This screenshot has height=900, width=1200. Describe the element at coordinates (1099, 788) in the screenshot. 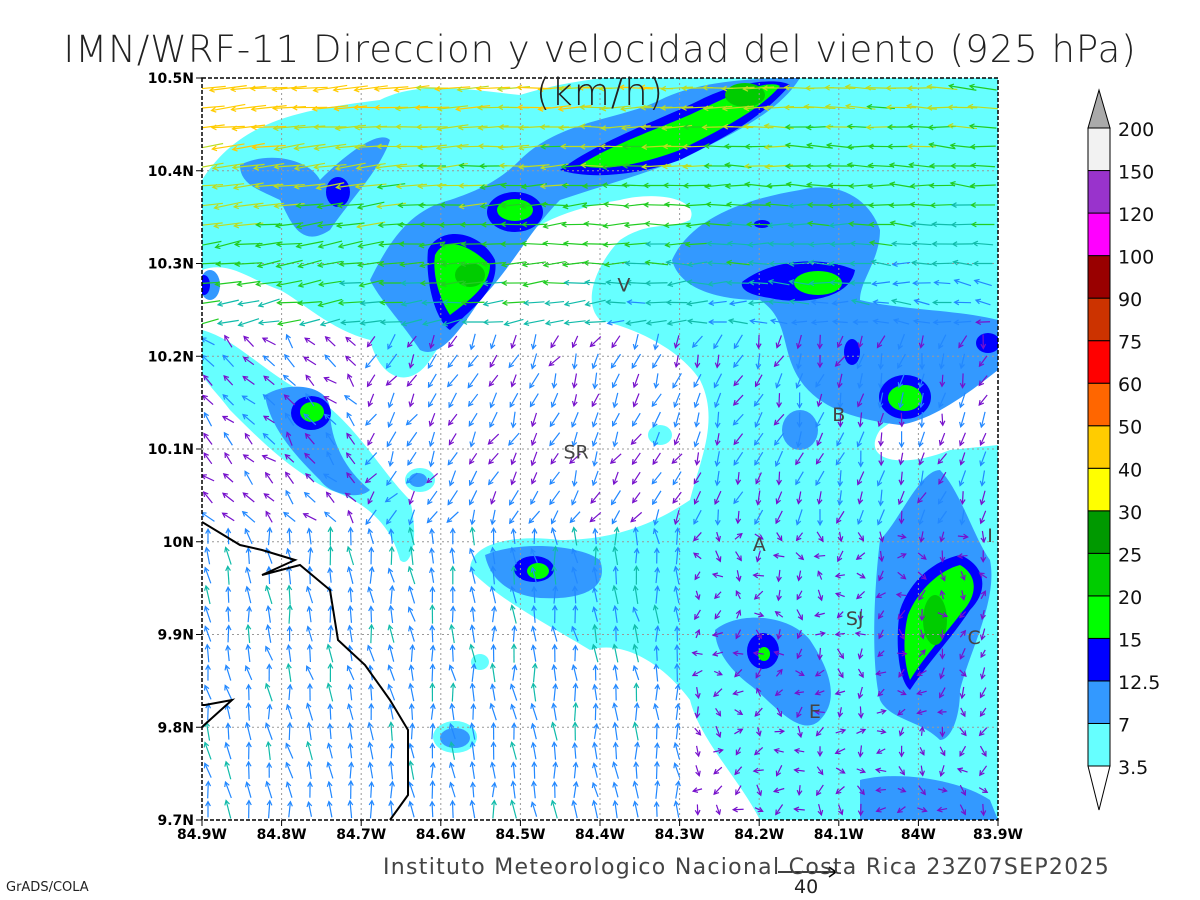

I see `legend-under-arrow` at that location.